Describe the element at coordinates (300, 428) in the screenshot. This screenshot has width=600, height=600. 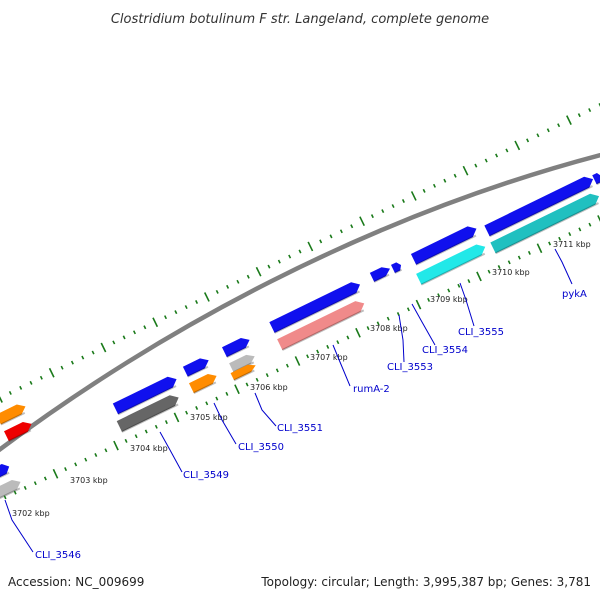
I see `gene-label-cli-3551: CLI_3551` at that location.